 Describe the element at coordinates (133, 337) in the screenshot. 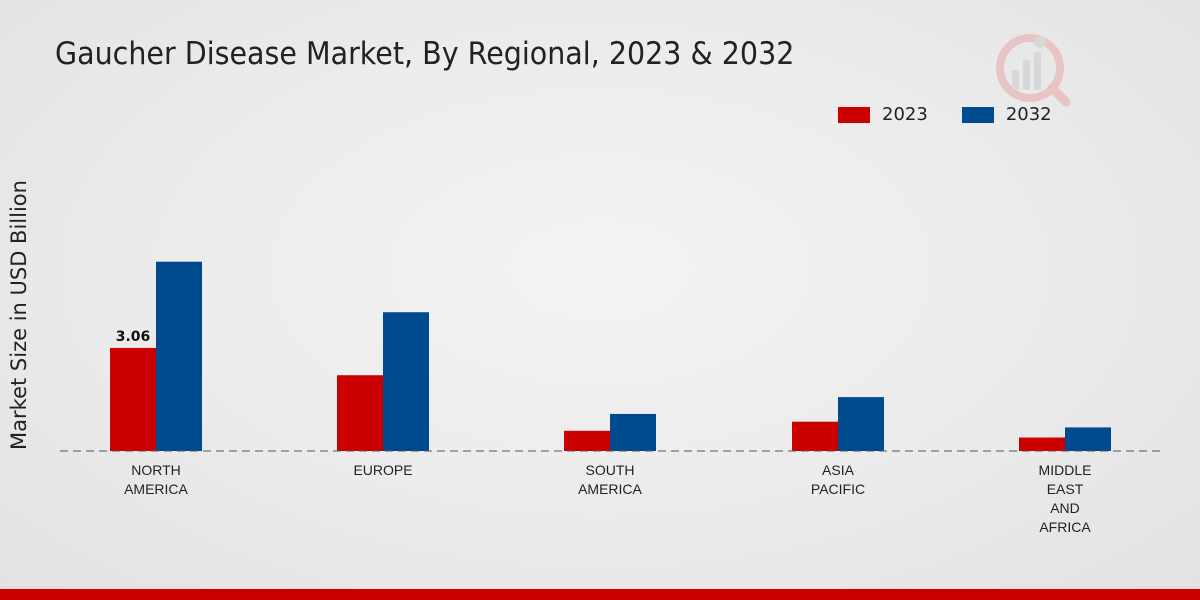

I see `data-label-0: 3.06` at that location.